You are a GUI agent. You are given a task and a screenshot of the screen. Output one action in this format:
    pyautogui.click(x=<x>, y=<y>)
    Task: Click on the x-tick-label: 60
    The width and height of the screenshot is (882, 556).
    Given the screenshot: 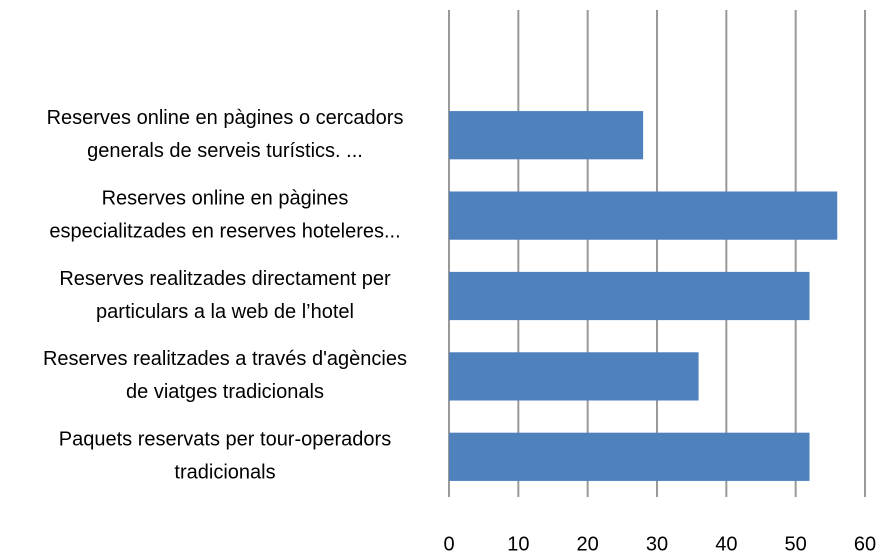 What is the action you would take?
    pyautogui.click(x=865, y=544)
    